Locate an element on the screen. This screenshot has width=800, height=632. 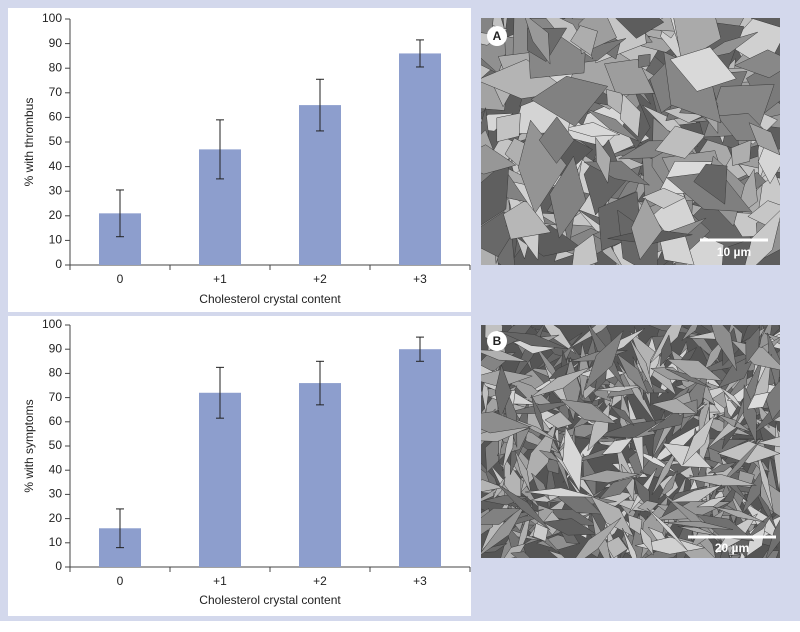
y-tick-label: 70 is located at coordinates (56, 397).